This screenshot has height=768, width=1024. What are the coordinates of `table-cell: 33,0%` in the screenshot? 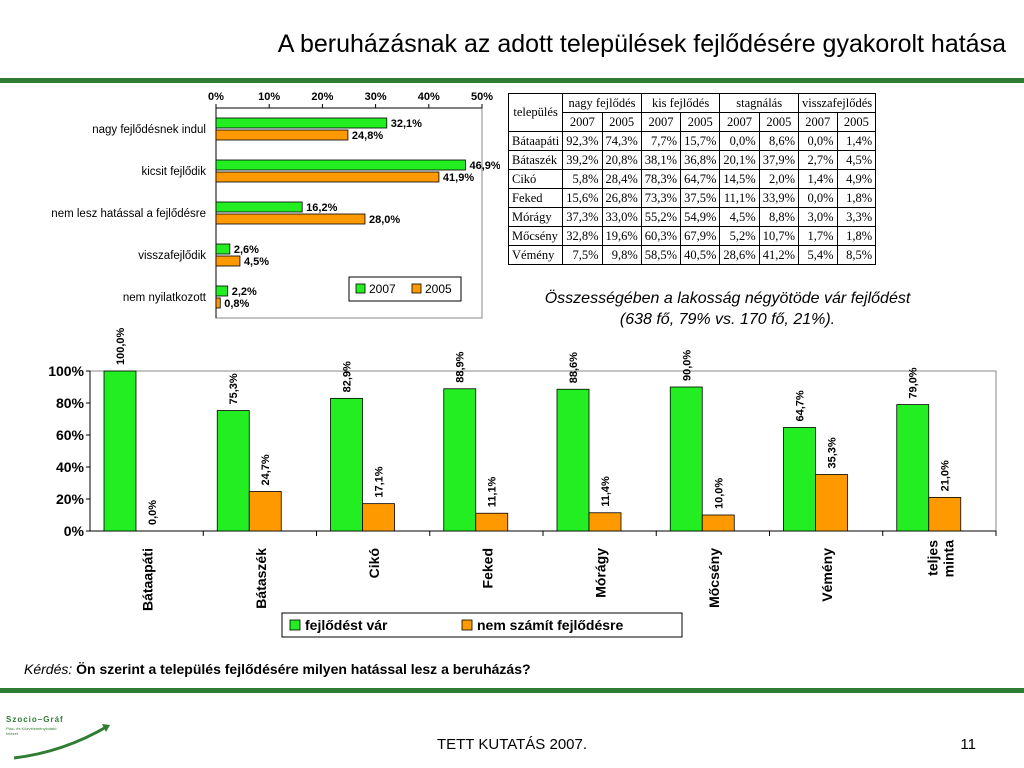 It's located at (621, 217).